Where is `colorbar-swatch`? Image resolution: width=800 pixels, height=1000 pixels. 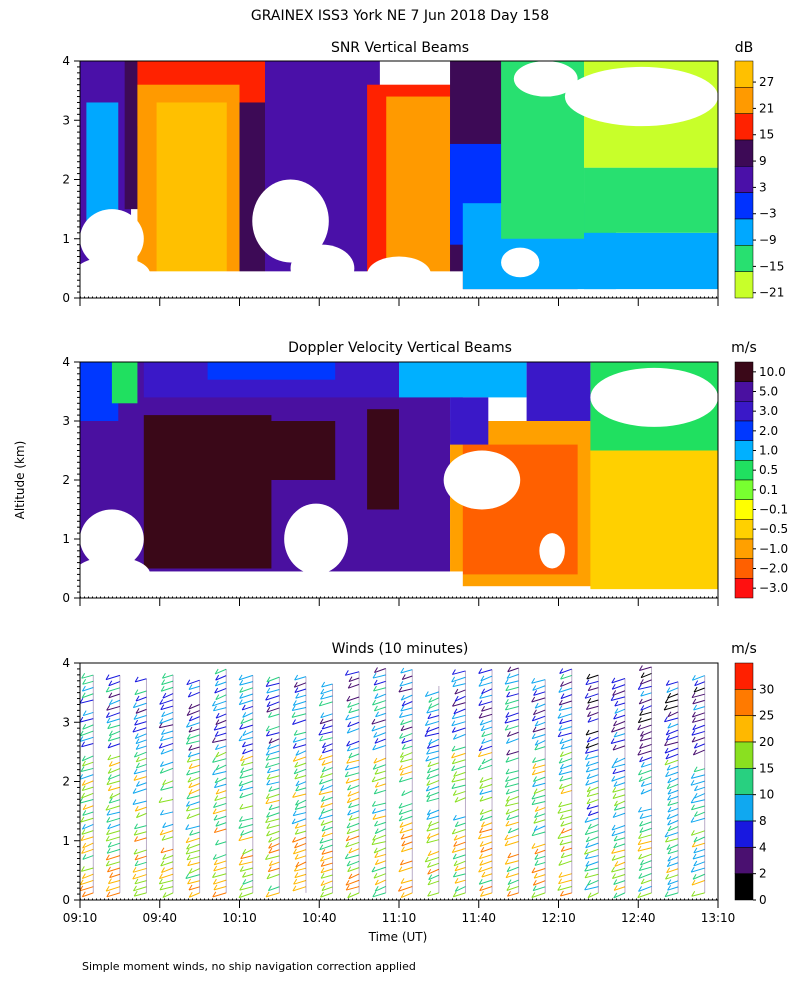
colorbar-swatch is located at coordinates (744, 371).